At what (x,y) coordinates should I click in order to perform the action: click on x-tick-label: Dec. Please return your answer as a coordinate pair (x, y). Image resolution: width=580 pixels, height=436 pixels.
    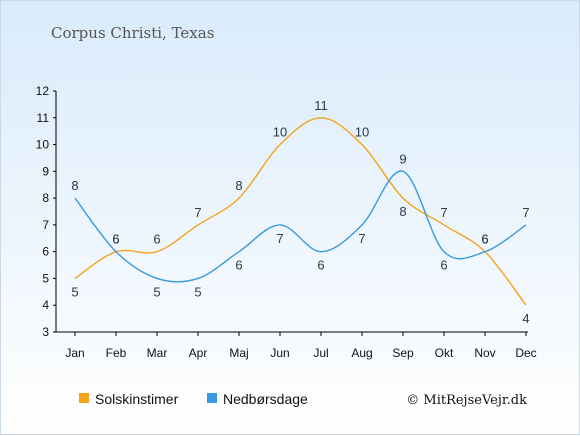
    Looking at the image, I should click on (525, 353).